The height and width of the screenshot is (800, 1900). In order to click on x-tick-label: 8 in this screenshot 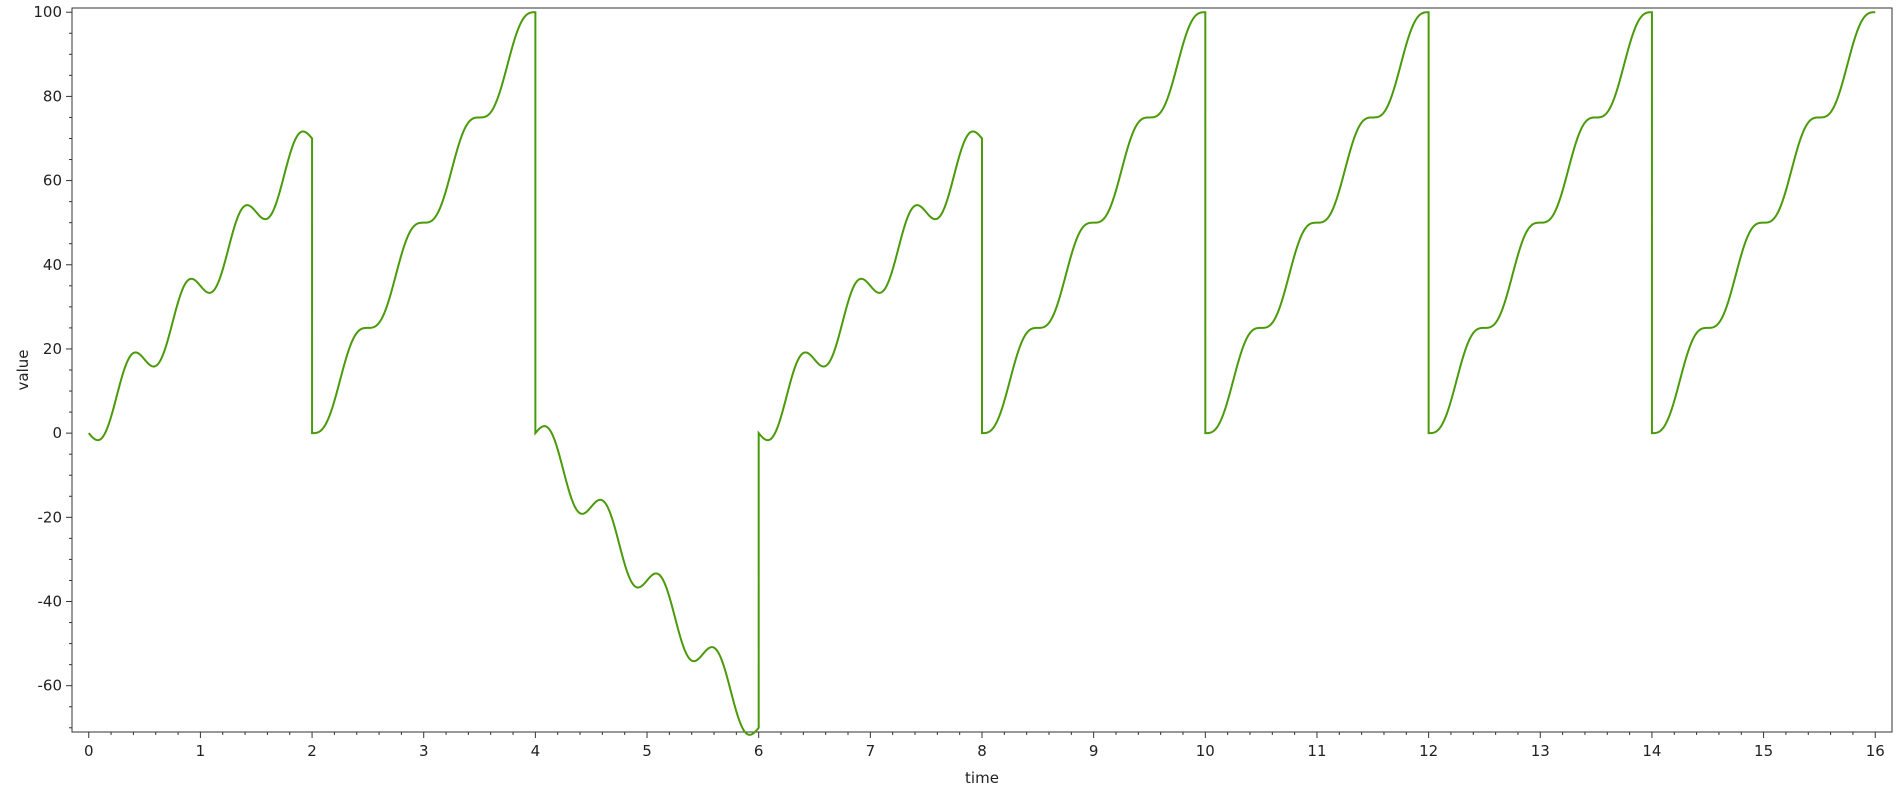, I will do `click(982, 751)`.